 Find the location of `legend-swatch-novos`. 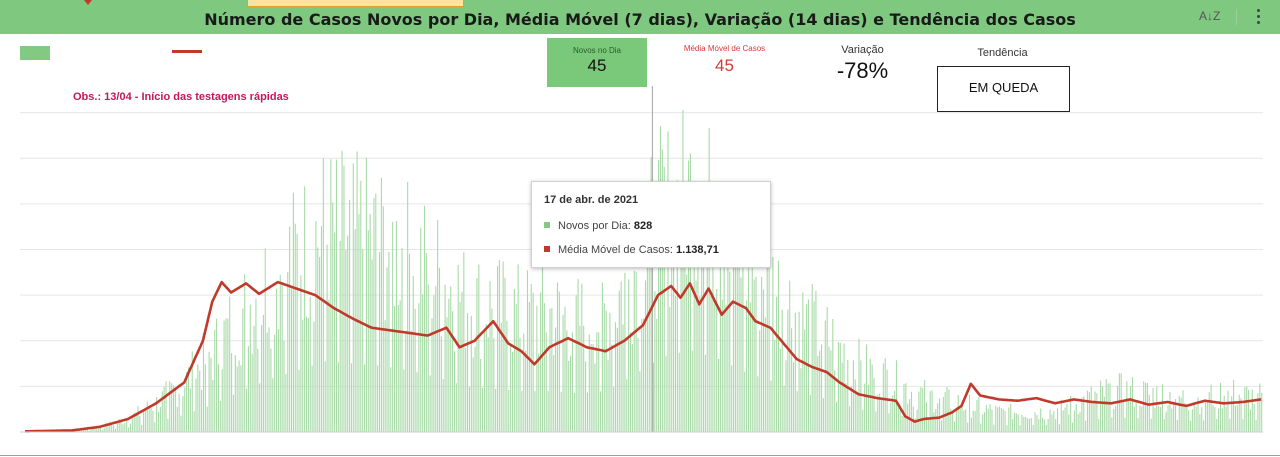

legend-swatch-novos is located at coordinates (35, 53).